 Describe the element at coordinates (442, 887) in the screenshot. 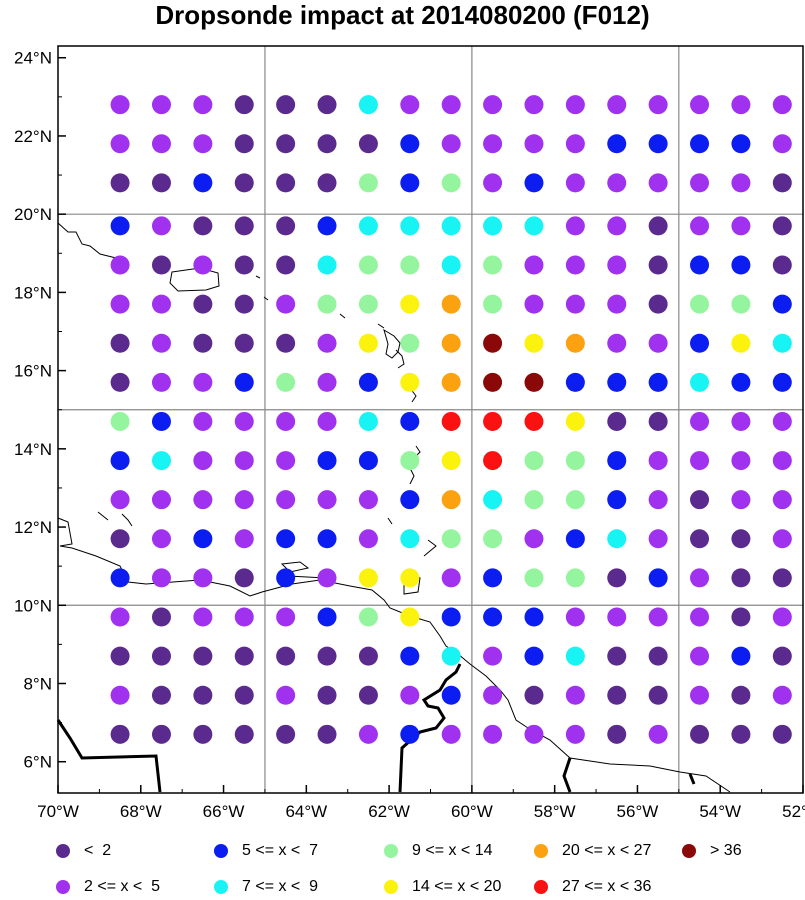

I see `legend-item: 14 <= x < 20` at that location.